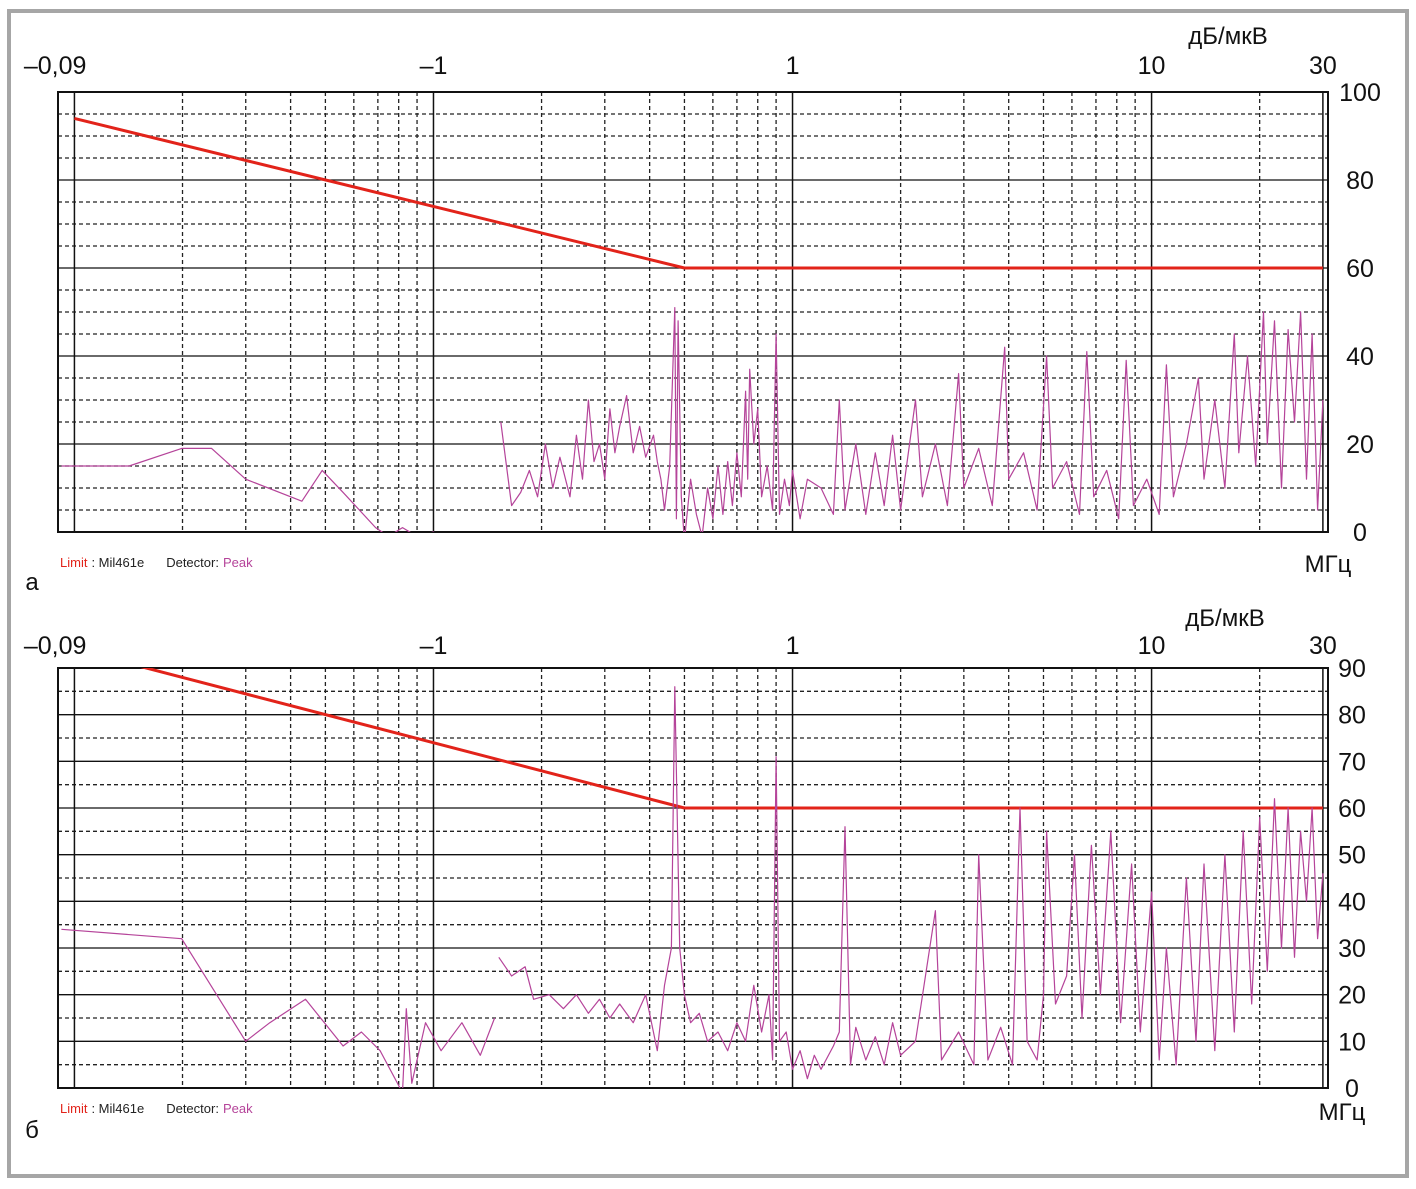  I want to click on y-tick-label: 90, so click(1352, 669).